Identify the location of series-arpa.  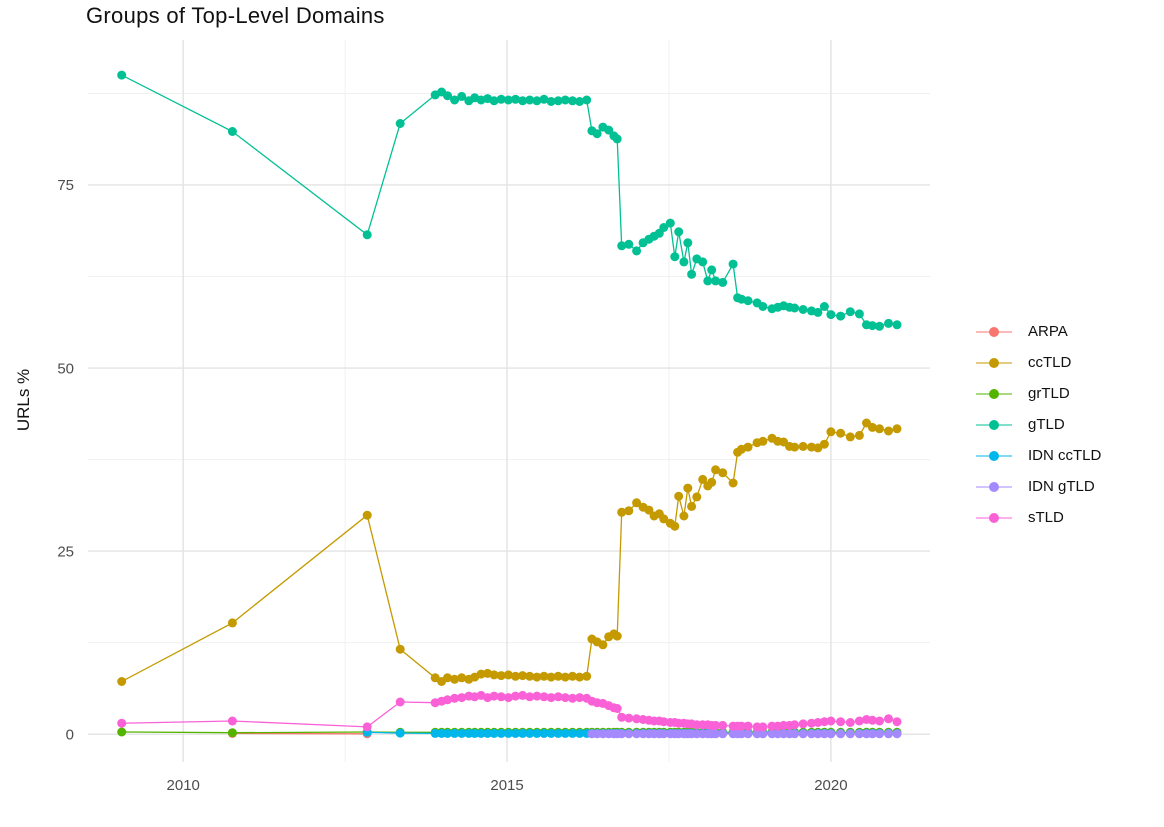
(299, 733).